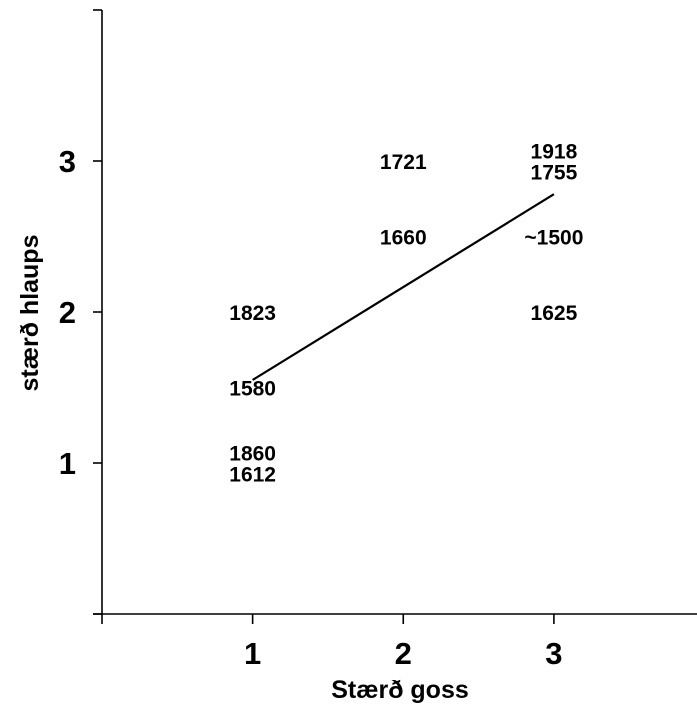 The image size is (697, 705). What do you see at coordinates (67, 463) in the screenshot?
I see `y-tick-label: 1` at bounding box center [67, 463].